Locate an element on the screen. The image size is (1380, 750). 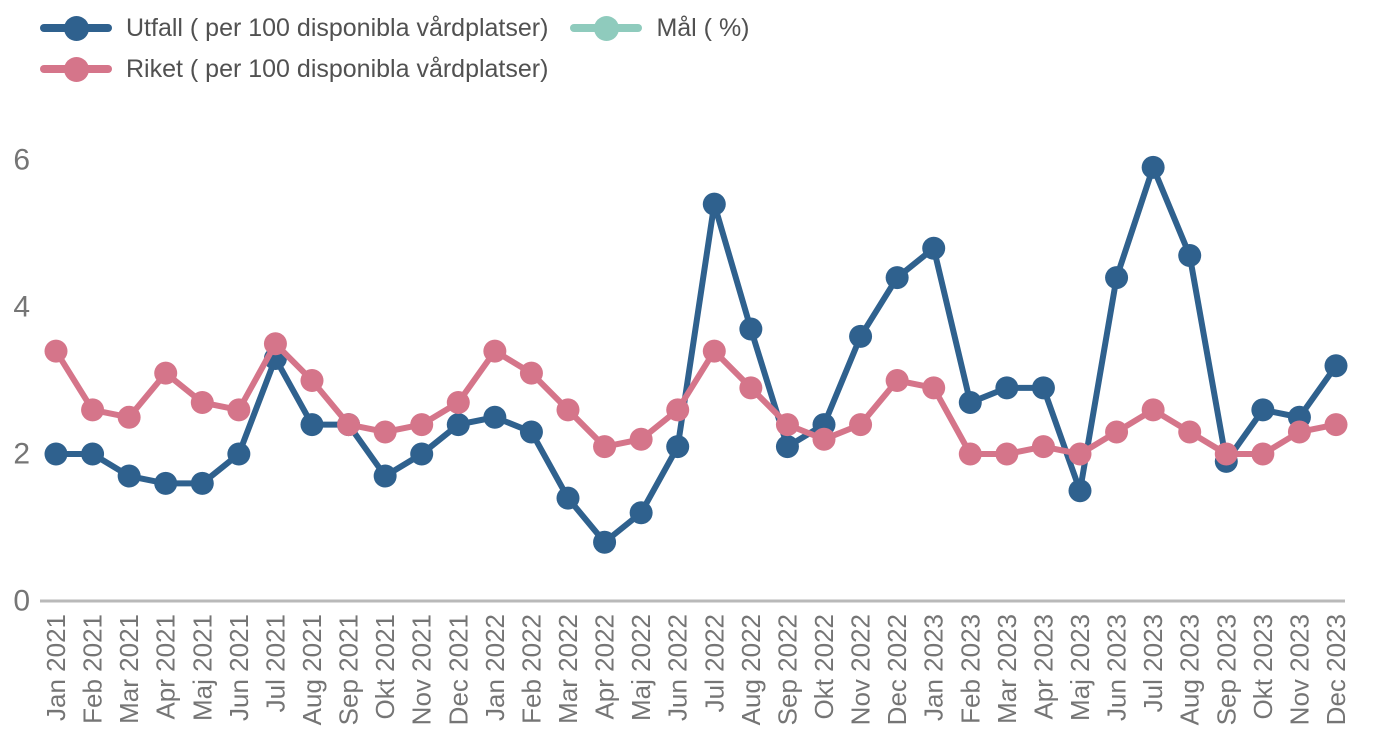
x-tick-label: Maj 2021 is located at coordinates (202, 667).